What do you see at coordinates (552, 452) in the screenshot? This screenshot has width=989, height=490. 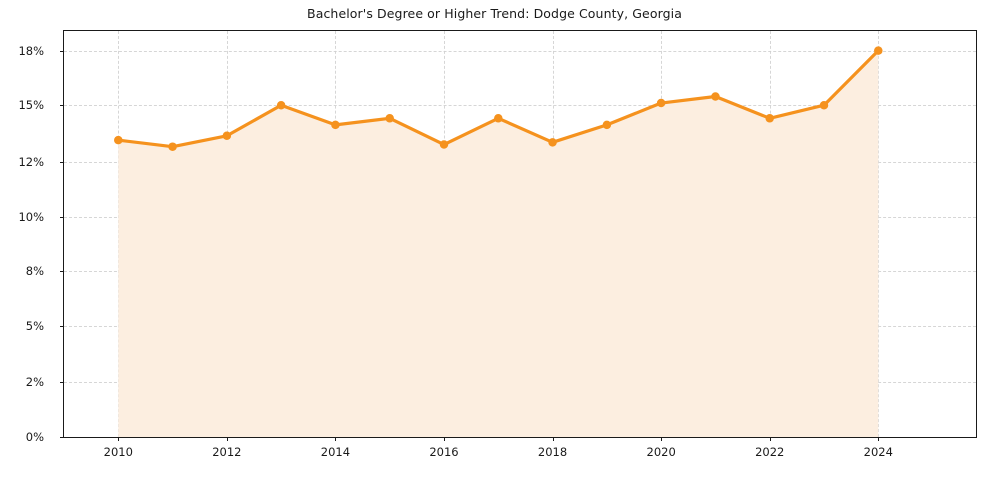 I see `x-axis-tick-label: 2018` at bounding box center [552, 452].